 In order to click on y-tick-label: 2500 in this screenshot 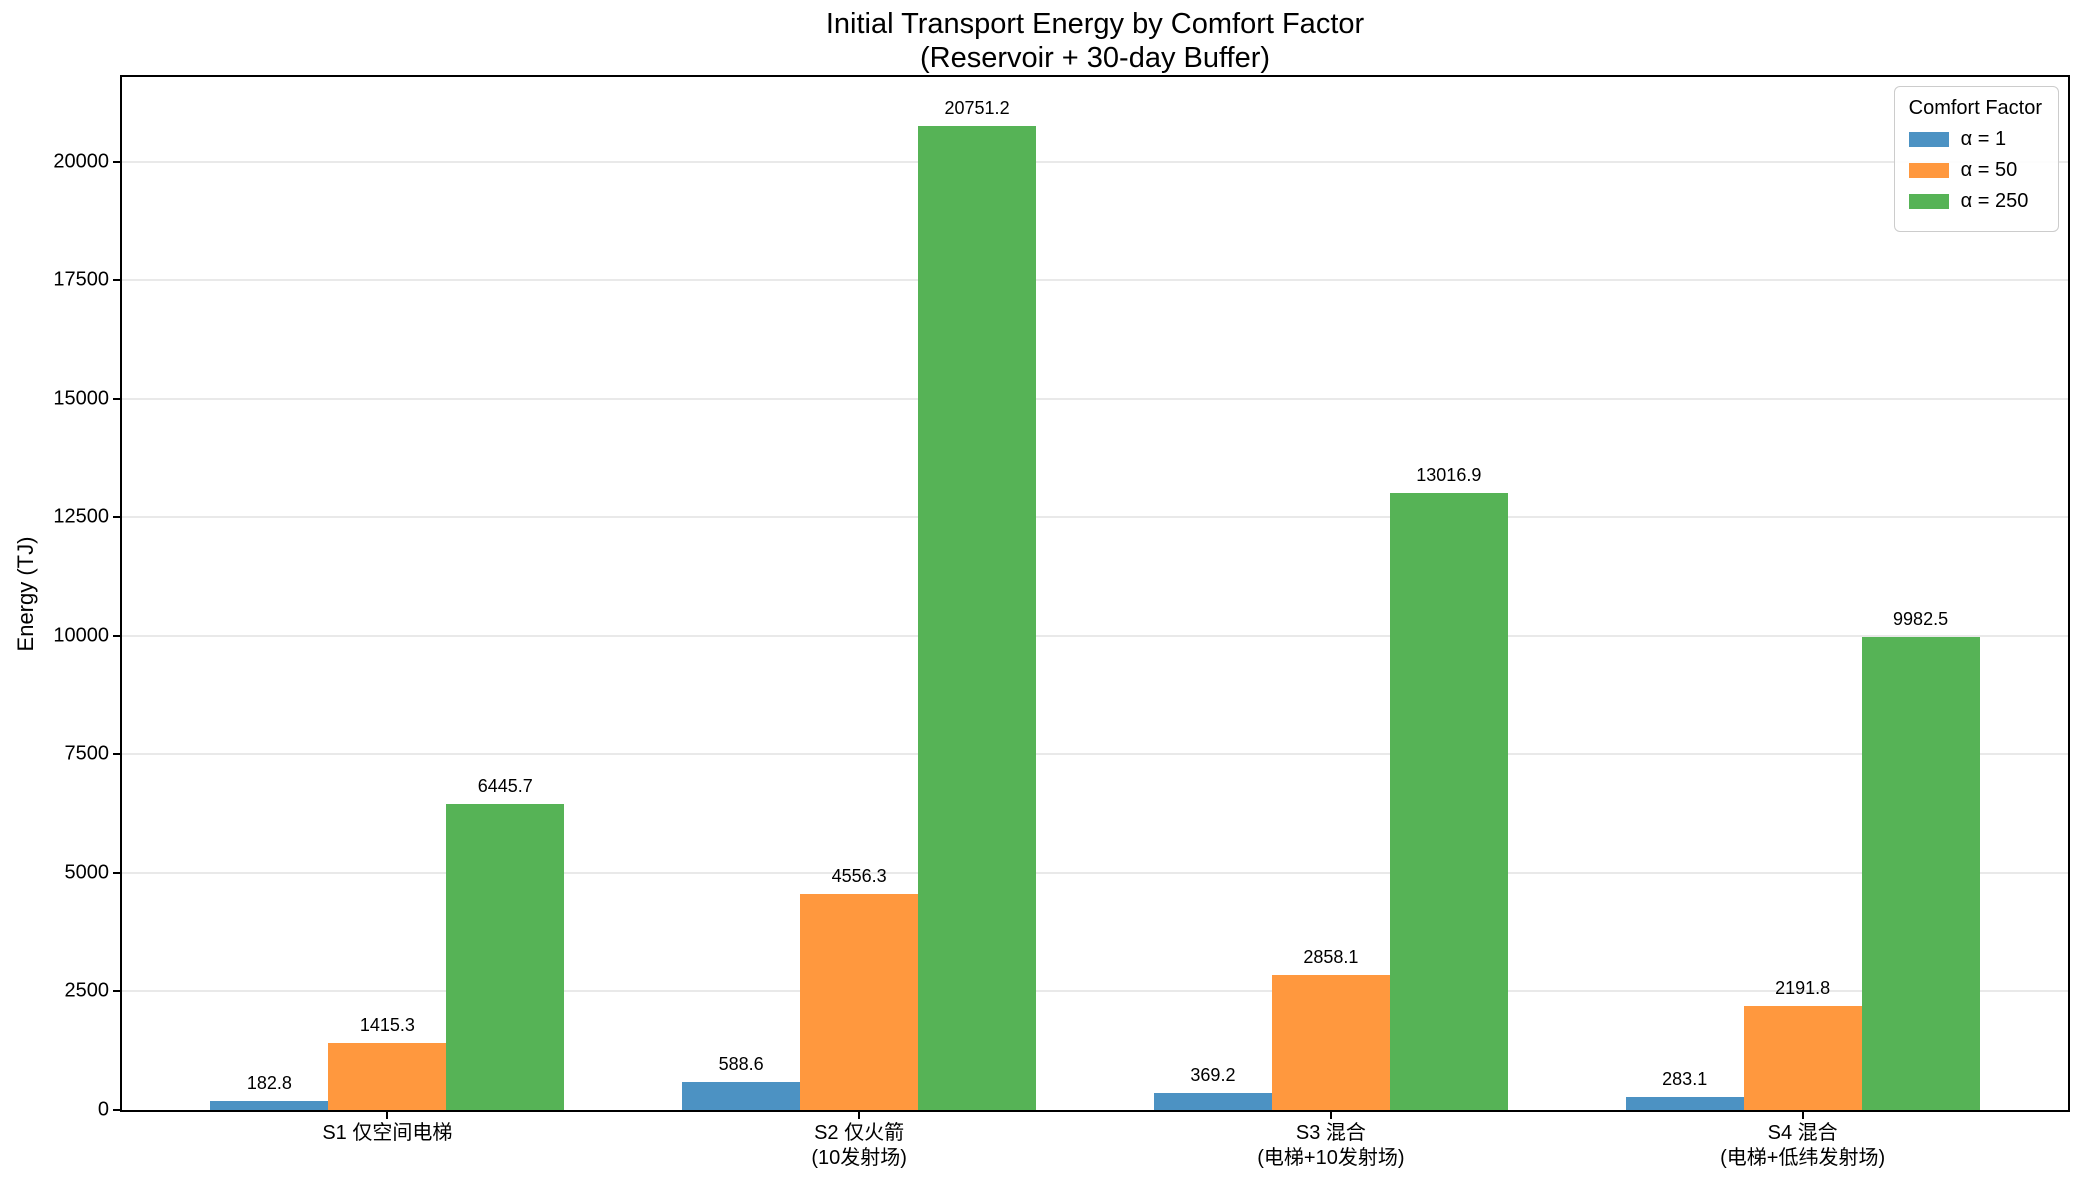, I will do `click(87, 990)`.